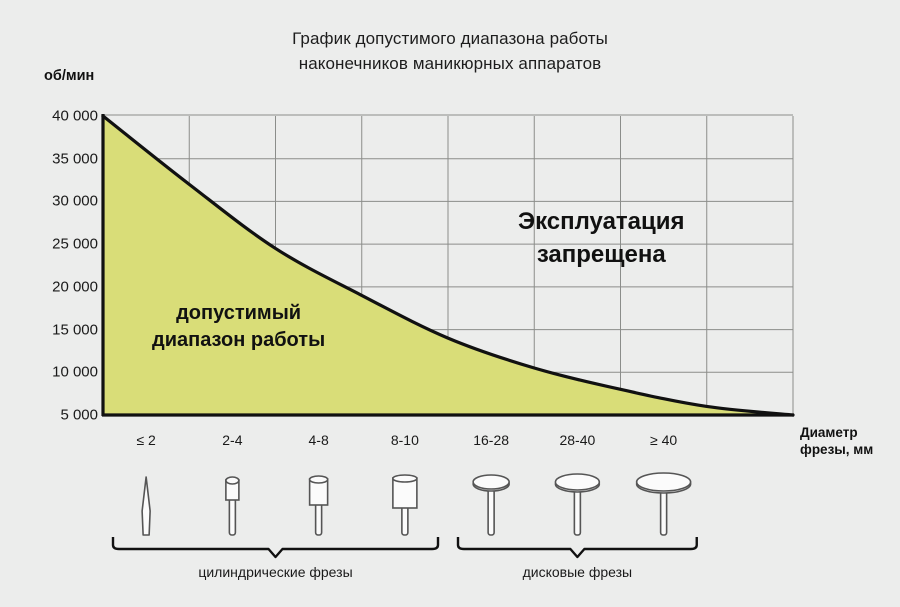 The height and width of the screenshot is (607, 900). Describe the element at coordinates (75, 372) in the screenshot. I see `y-axis-tick-label: 10 000` at that location.